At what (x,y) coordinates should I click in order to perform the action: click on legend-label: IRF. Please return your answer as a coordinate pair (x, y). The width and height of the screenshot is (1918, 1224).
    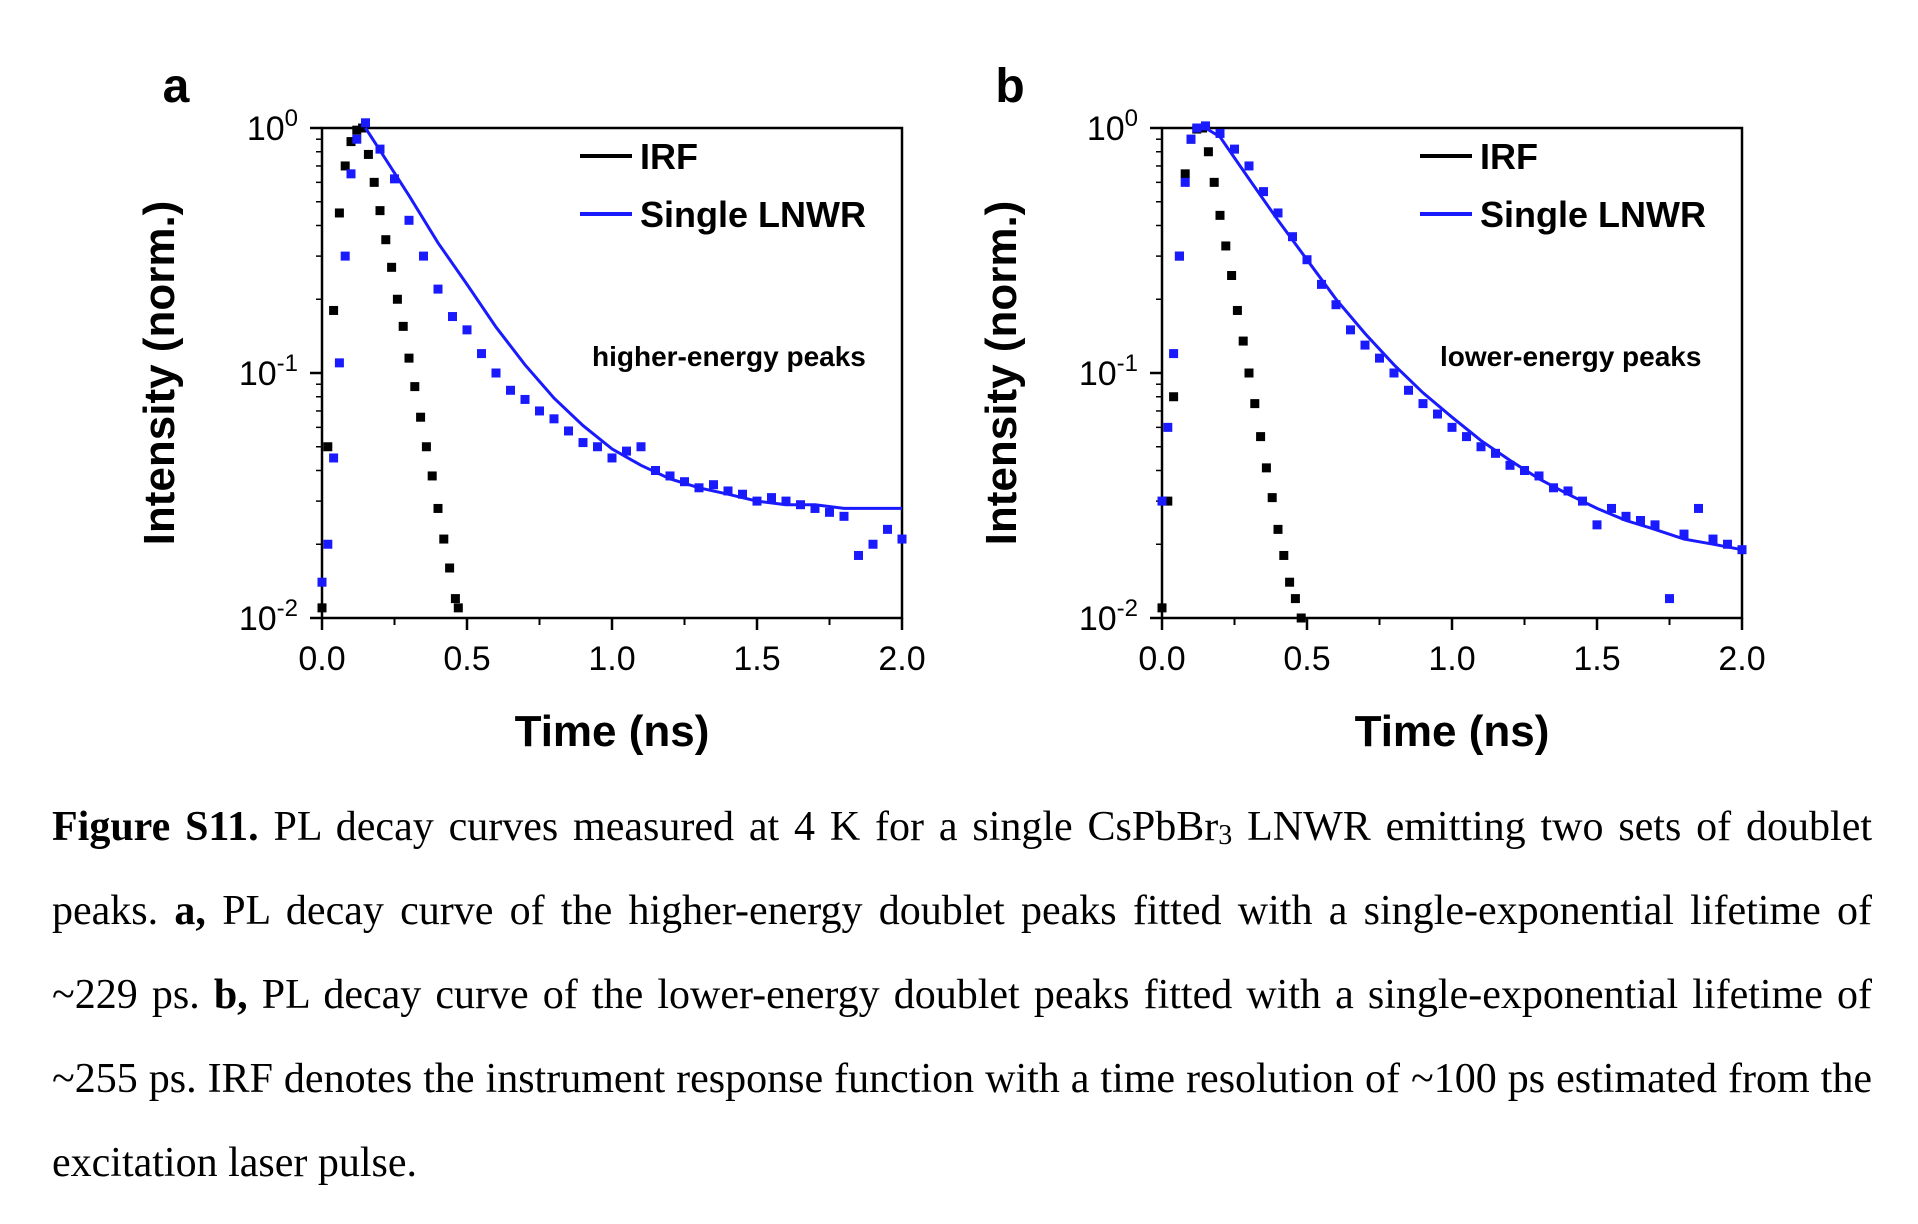
    Looking at the image, I should click on (1509, 156).